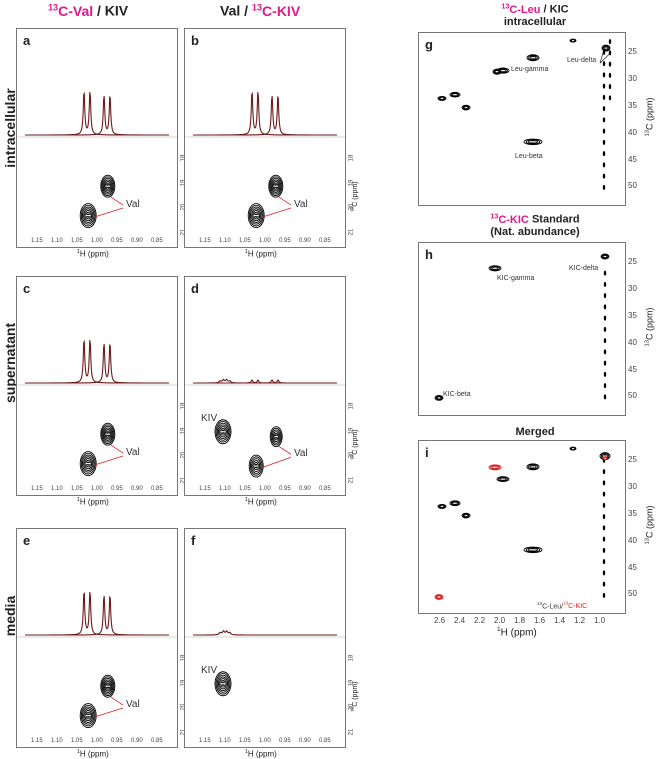  I want to click on panel-h: h KIC-gamma KIC-delta KIC-beta, so click(522, 329).